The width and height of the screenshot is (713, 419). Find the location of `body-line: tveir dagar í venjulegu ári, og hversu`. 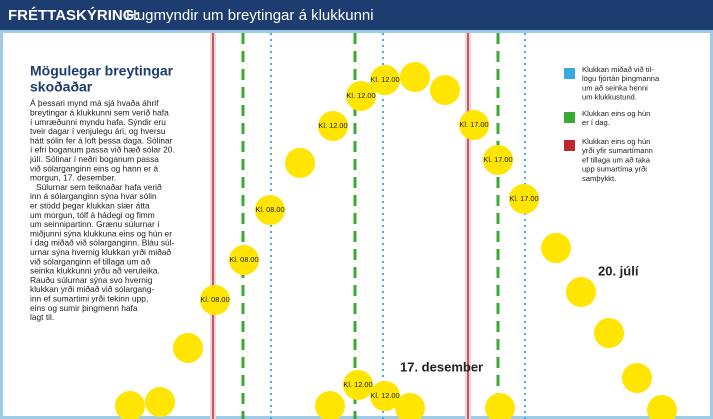

body-line: tveir dagar í venjulegu ári, og hversu is located at coordinates (98, 131).